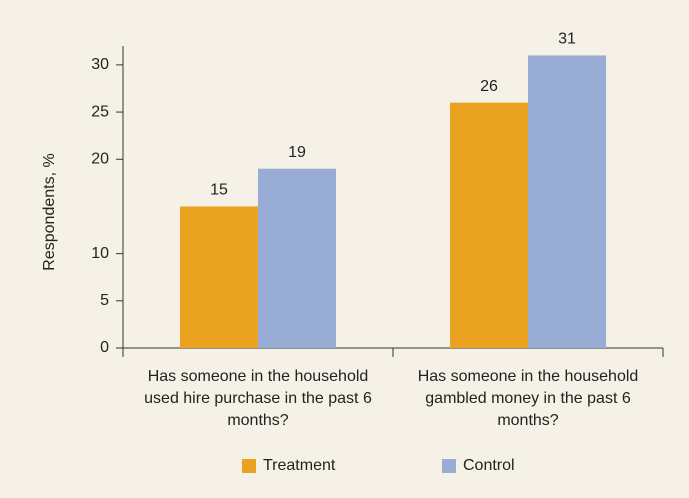  Describe the element at coordinates (297, 152) in the screenshot. I see `data-label: 19` at that location.